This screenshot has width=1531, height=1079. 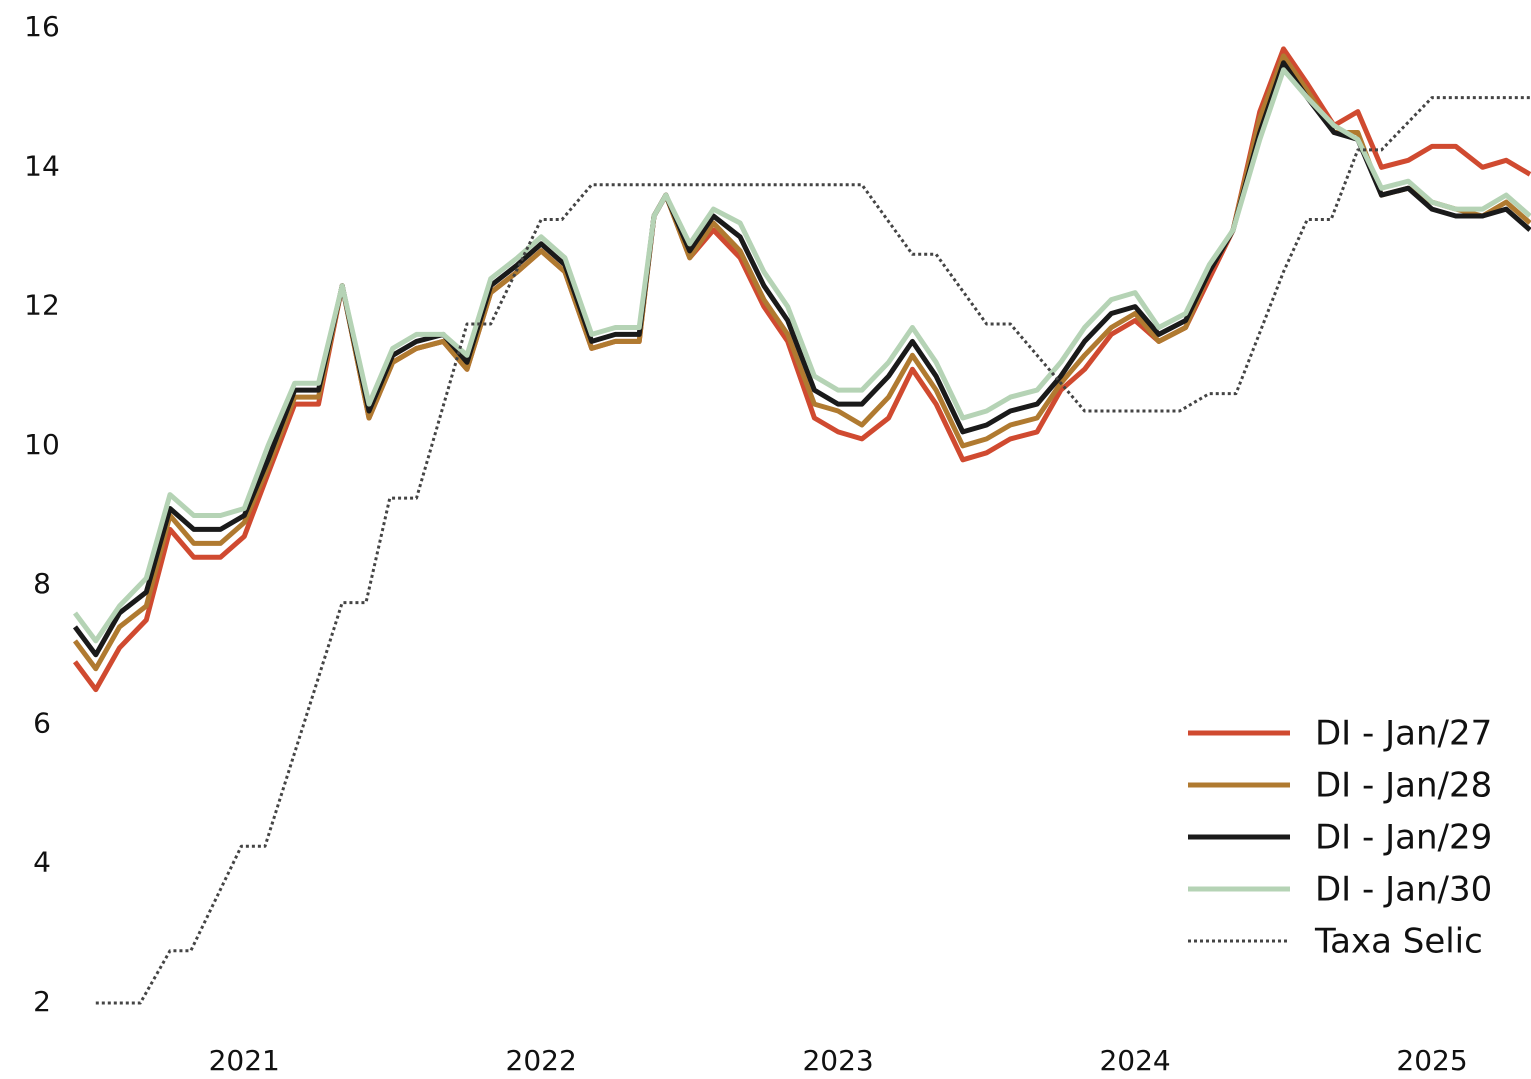 I want to click on y-tick-label: 2, so click(x=42, y=1001).